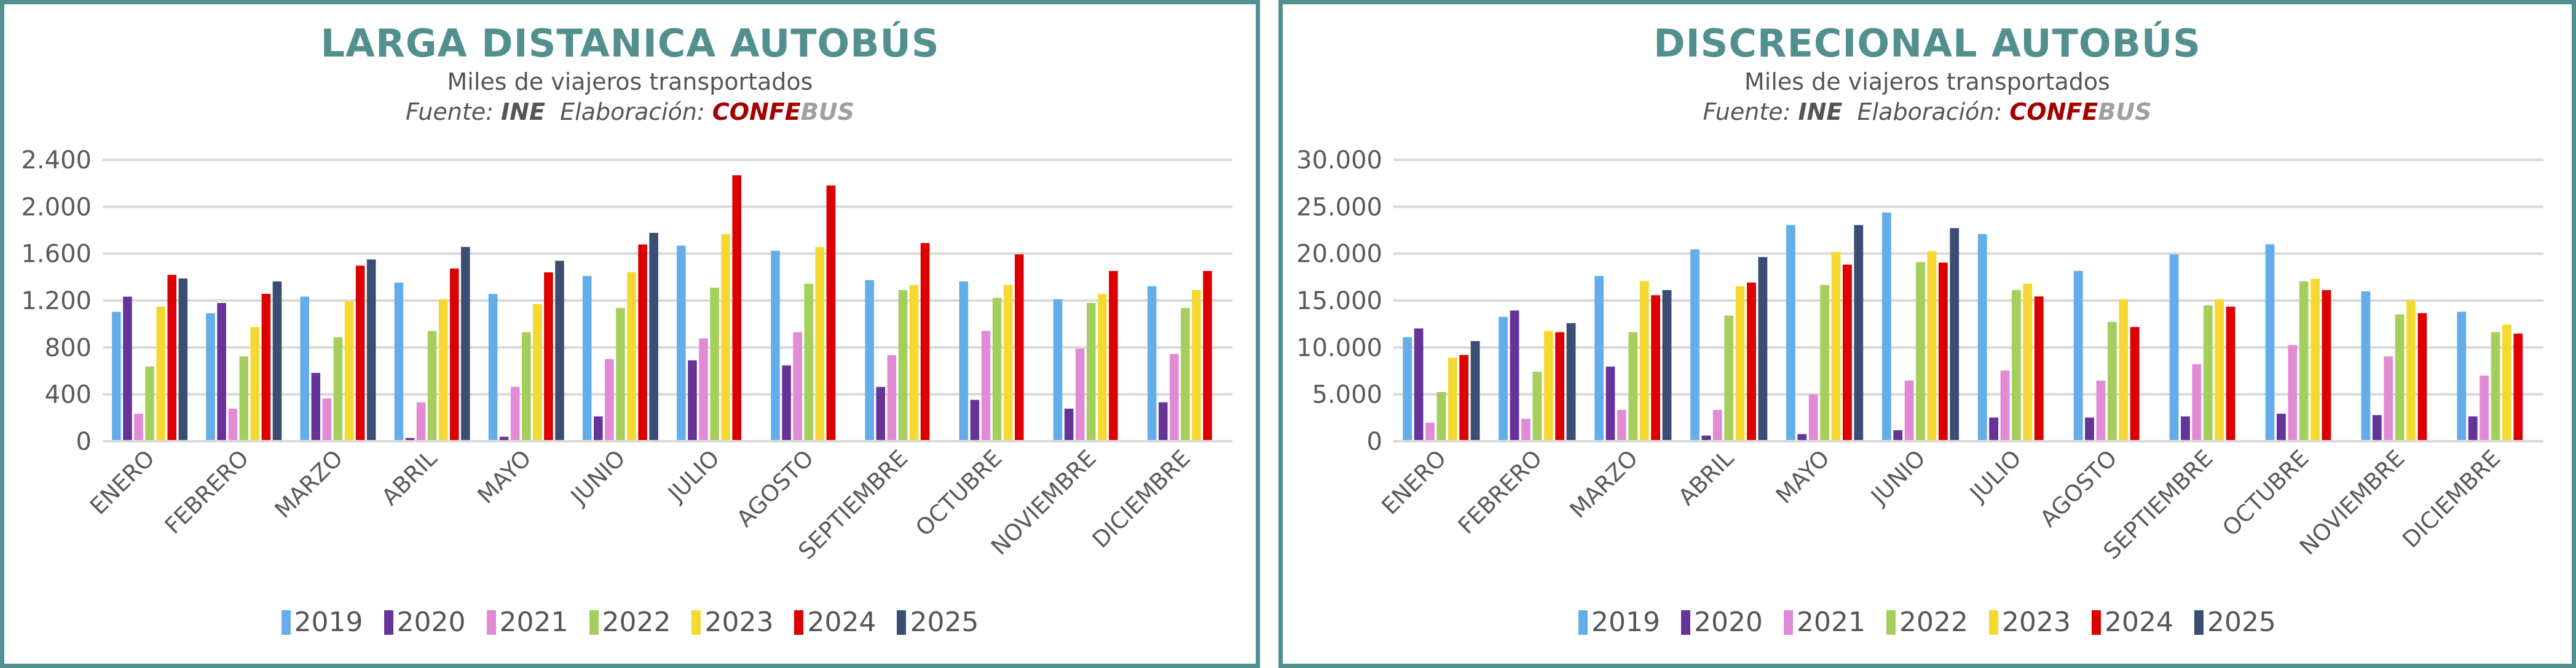 Image resolution: width=2576 pixels, height=668 pixels. Describe the element at coordinates (1526, 429) in the screenshot. I see `bar-2021-febrero` at that location.